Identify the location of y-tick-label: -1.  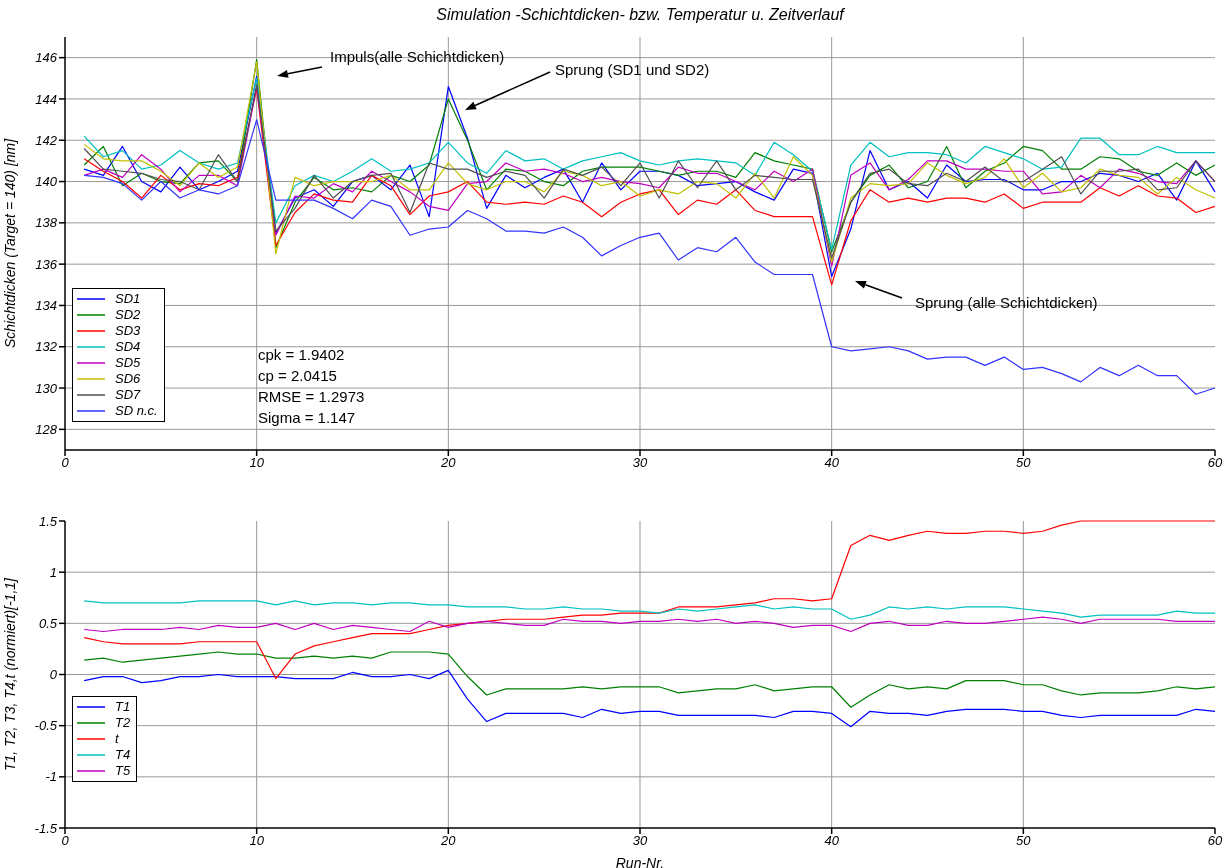
(51, 777).